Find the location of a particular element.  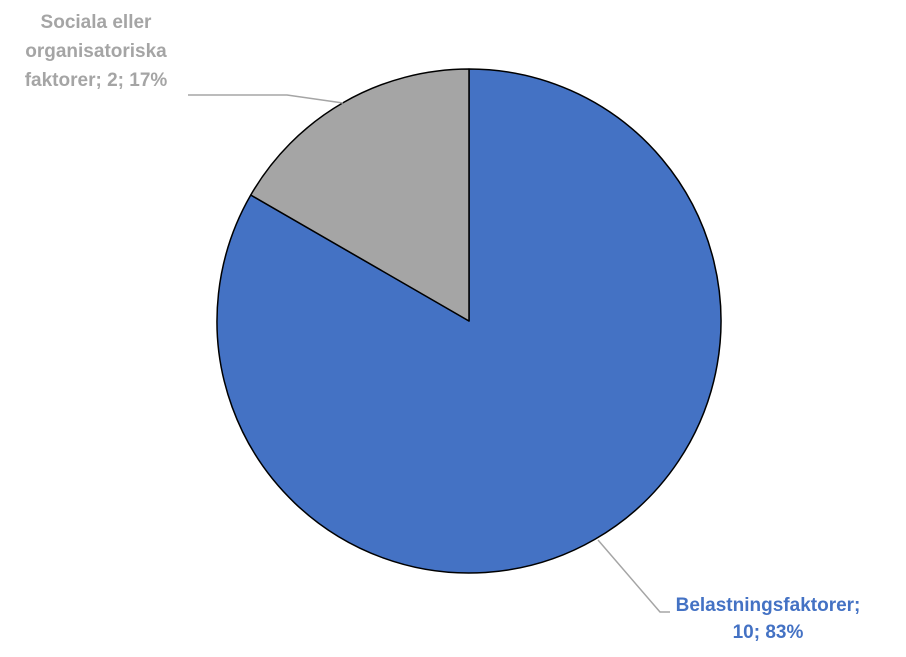

data-label-line: faktorer; 2; 17% is located at coordinates (96, 80).